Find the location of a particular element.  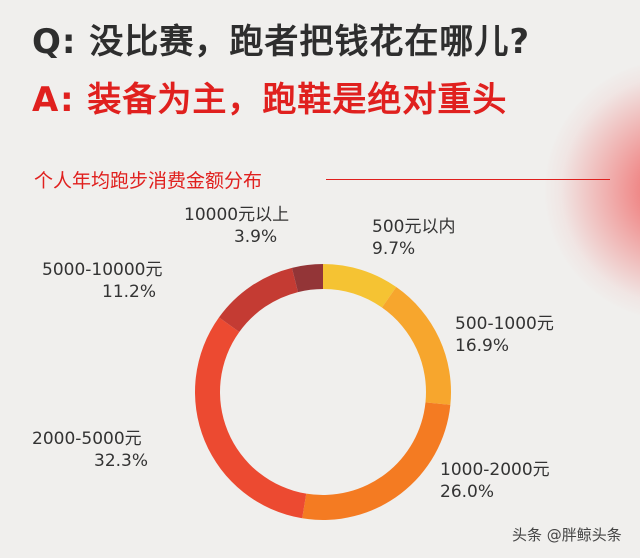

label-1000-2000: 1000-2000元 26.0% is located at coordinates (495, 481).